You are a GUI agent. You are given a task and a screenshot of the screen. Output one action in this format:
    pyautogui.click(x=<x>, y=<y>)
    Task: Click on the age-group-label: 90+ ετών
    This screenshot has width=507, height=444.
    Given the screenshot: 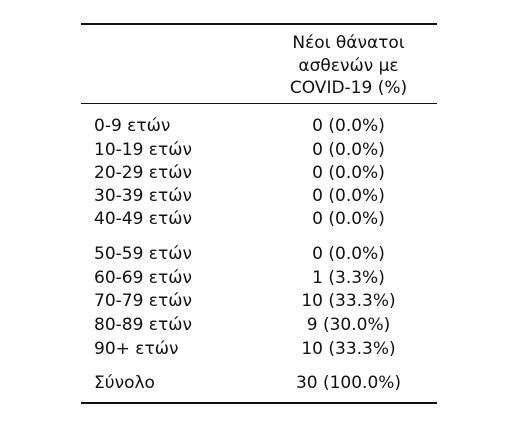 What is the action you would take?
    pyautogui.click(x=136, y=349)
    